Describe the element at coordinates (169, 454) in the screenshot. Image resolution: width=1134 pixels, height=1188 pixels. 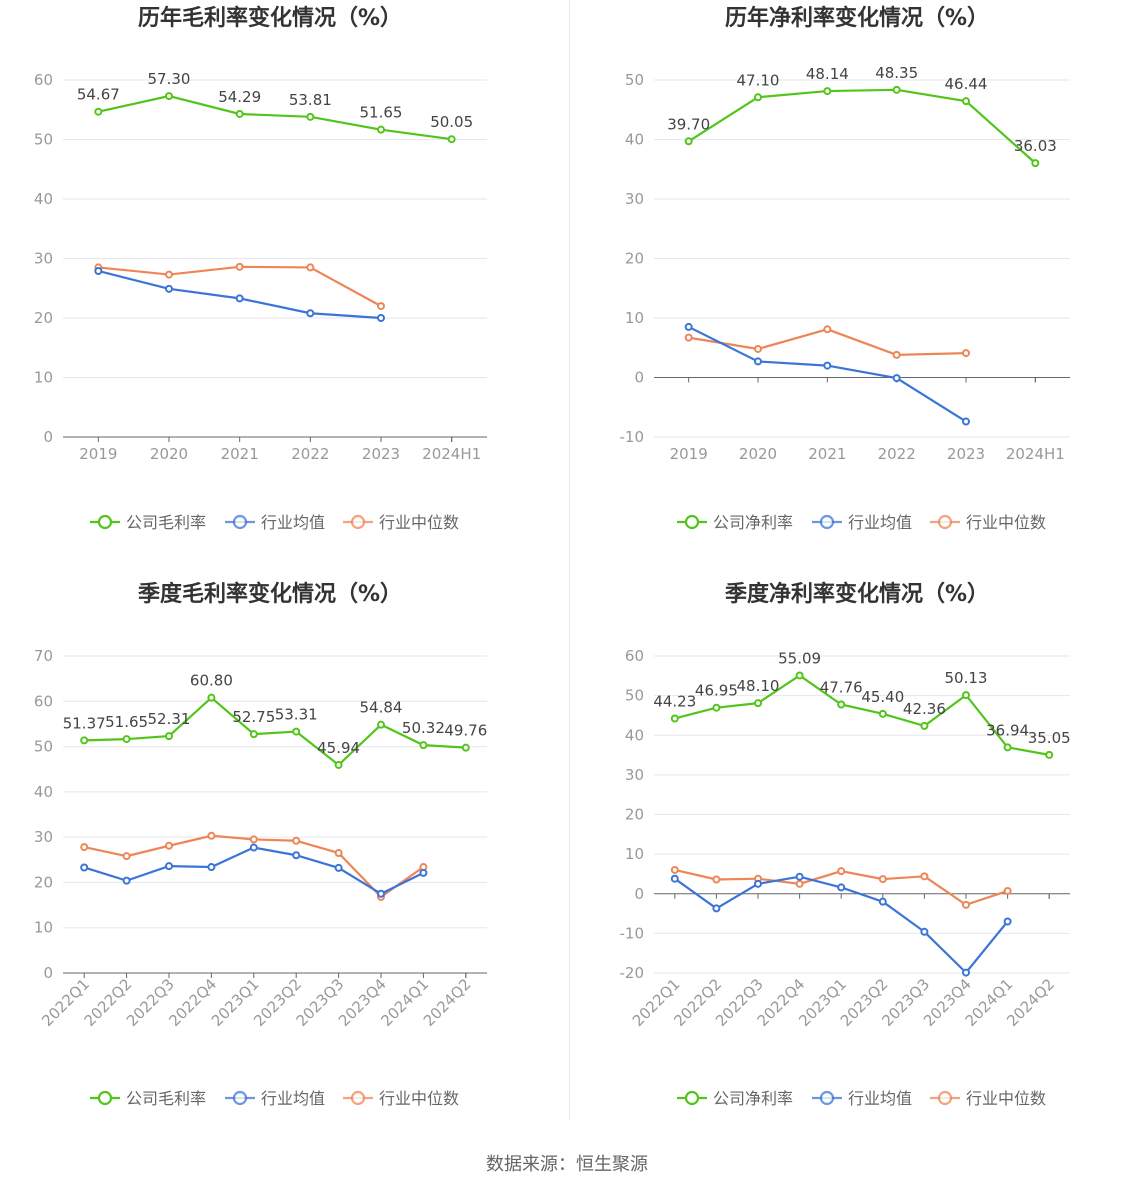
I see `x-tick-label: 2020` at that location.